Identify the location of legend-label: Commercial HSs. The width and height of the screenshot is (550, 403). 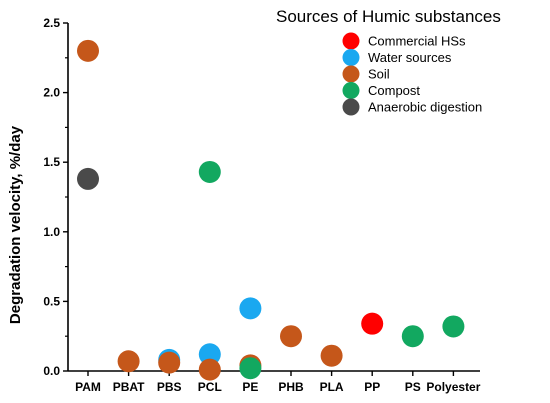
(417, 41).